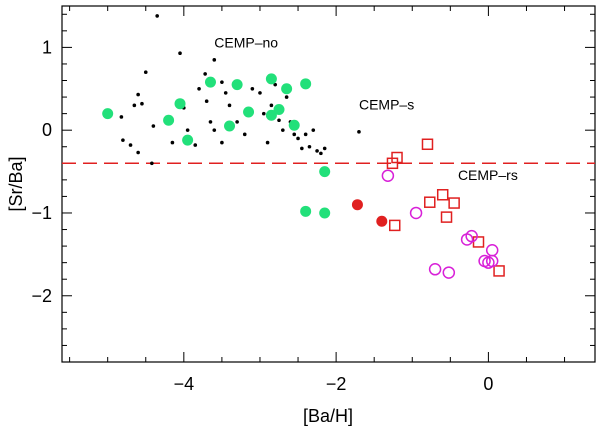  I want to click on y-tick-label: 1, so click(47, 47).